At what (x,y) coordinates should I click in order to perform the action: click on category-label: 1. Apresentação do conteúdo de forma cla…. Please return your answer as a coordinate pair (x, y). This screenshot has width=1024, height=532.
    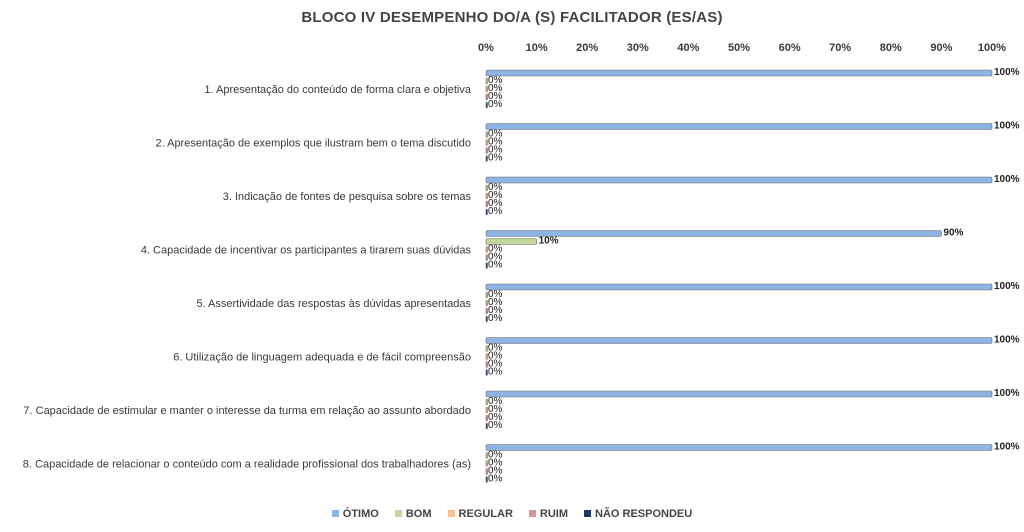
    Looking at the image, I should click on (338, 90).